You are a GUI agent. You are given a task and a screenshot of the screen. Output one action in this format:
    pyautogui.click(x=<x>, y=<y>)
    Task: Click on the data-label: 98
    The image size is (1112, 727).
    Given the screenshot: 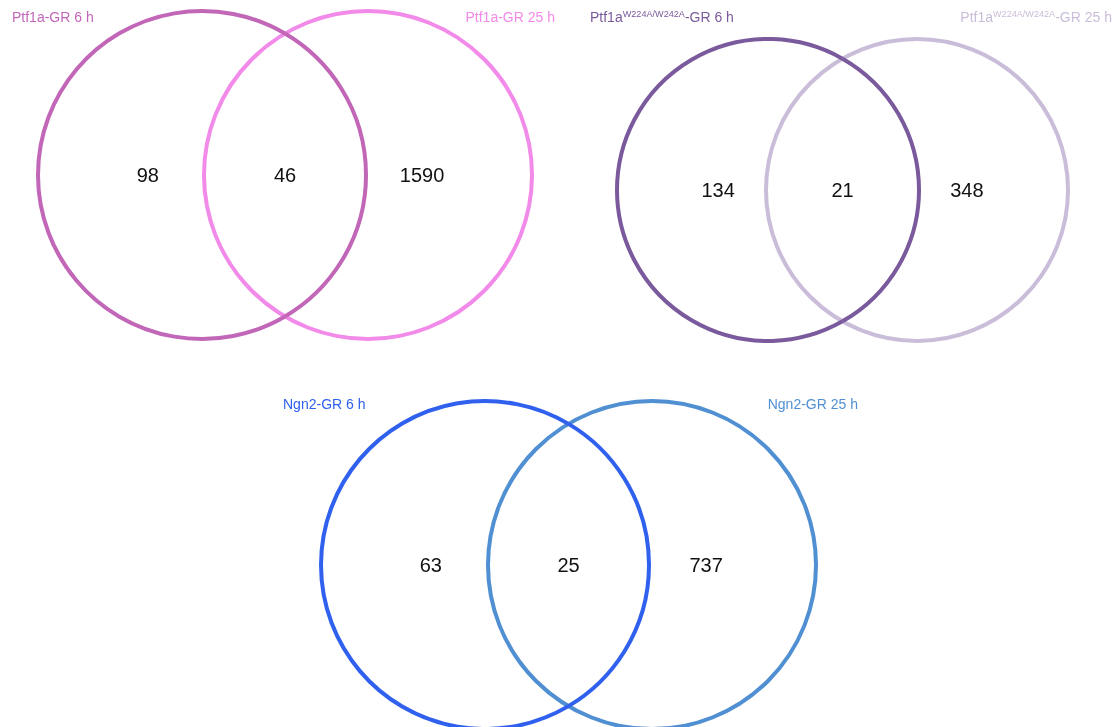 What is the action you would take?
    pyautogui.click(x=148, y=175)
    